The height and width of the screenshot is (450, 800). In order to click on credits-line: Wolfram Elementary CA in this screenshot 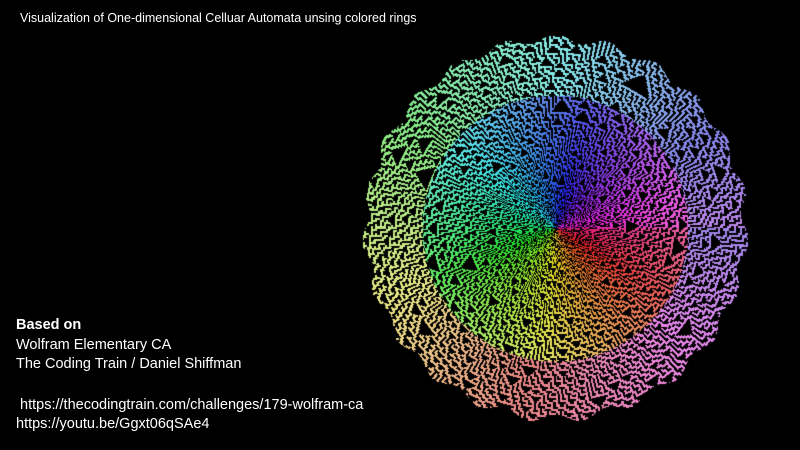, I will do `click(94, 344)`.